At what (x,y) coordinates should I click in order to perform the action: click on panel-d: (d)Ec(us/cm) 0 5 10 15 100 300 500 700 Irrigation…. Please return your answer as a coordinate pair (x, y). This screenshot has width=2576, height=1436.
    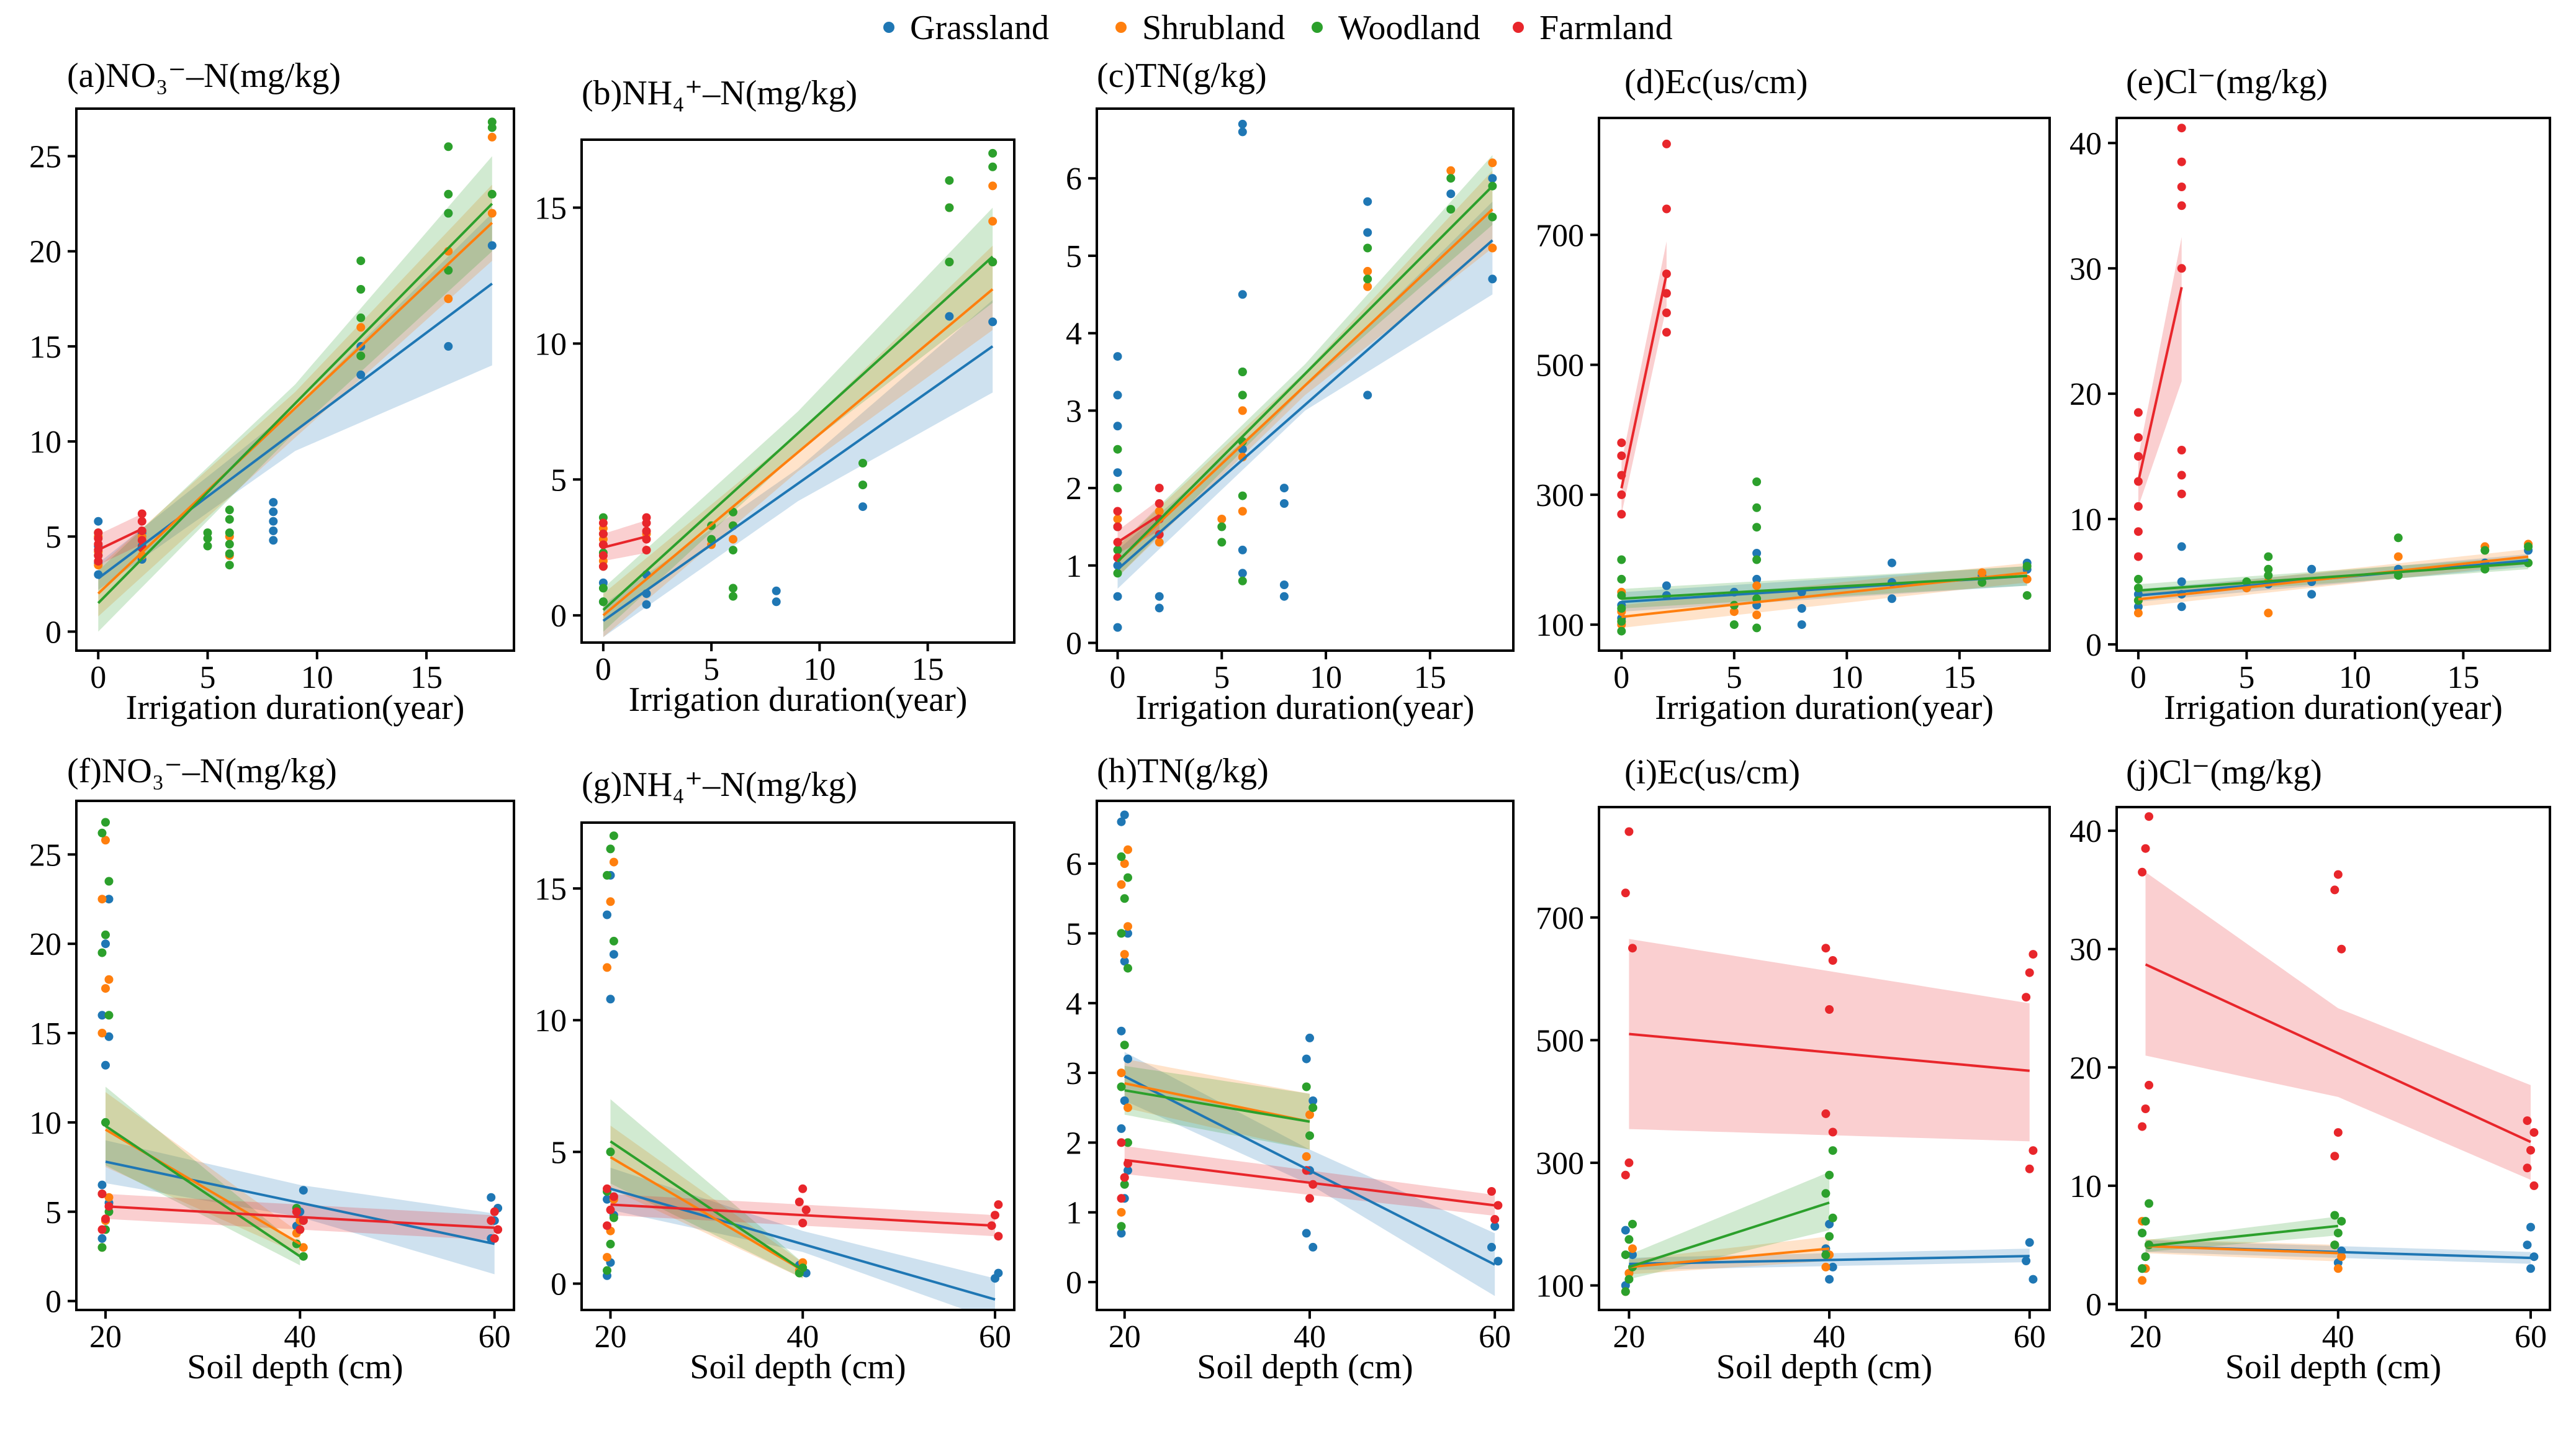
    Looking at the image, I should click on (1793, 395).